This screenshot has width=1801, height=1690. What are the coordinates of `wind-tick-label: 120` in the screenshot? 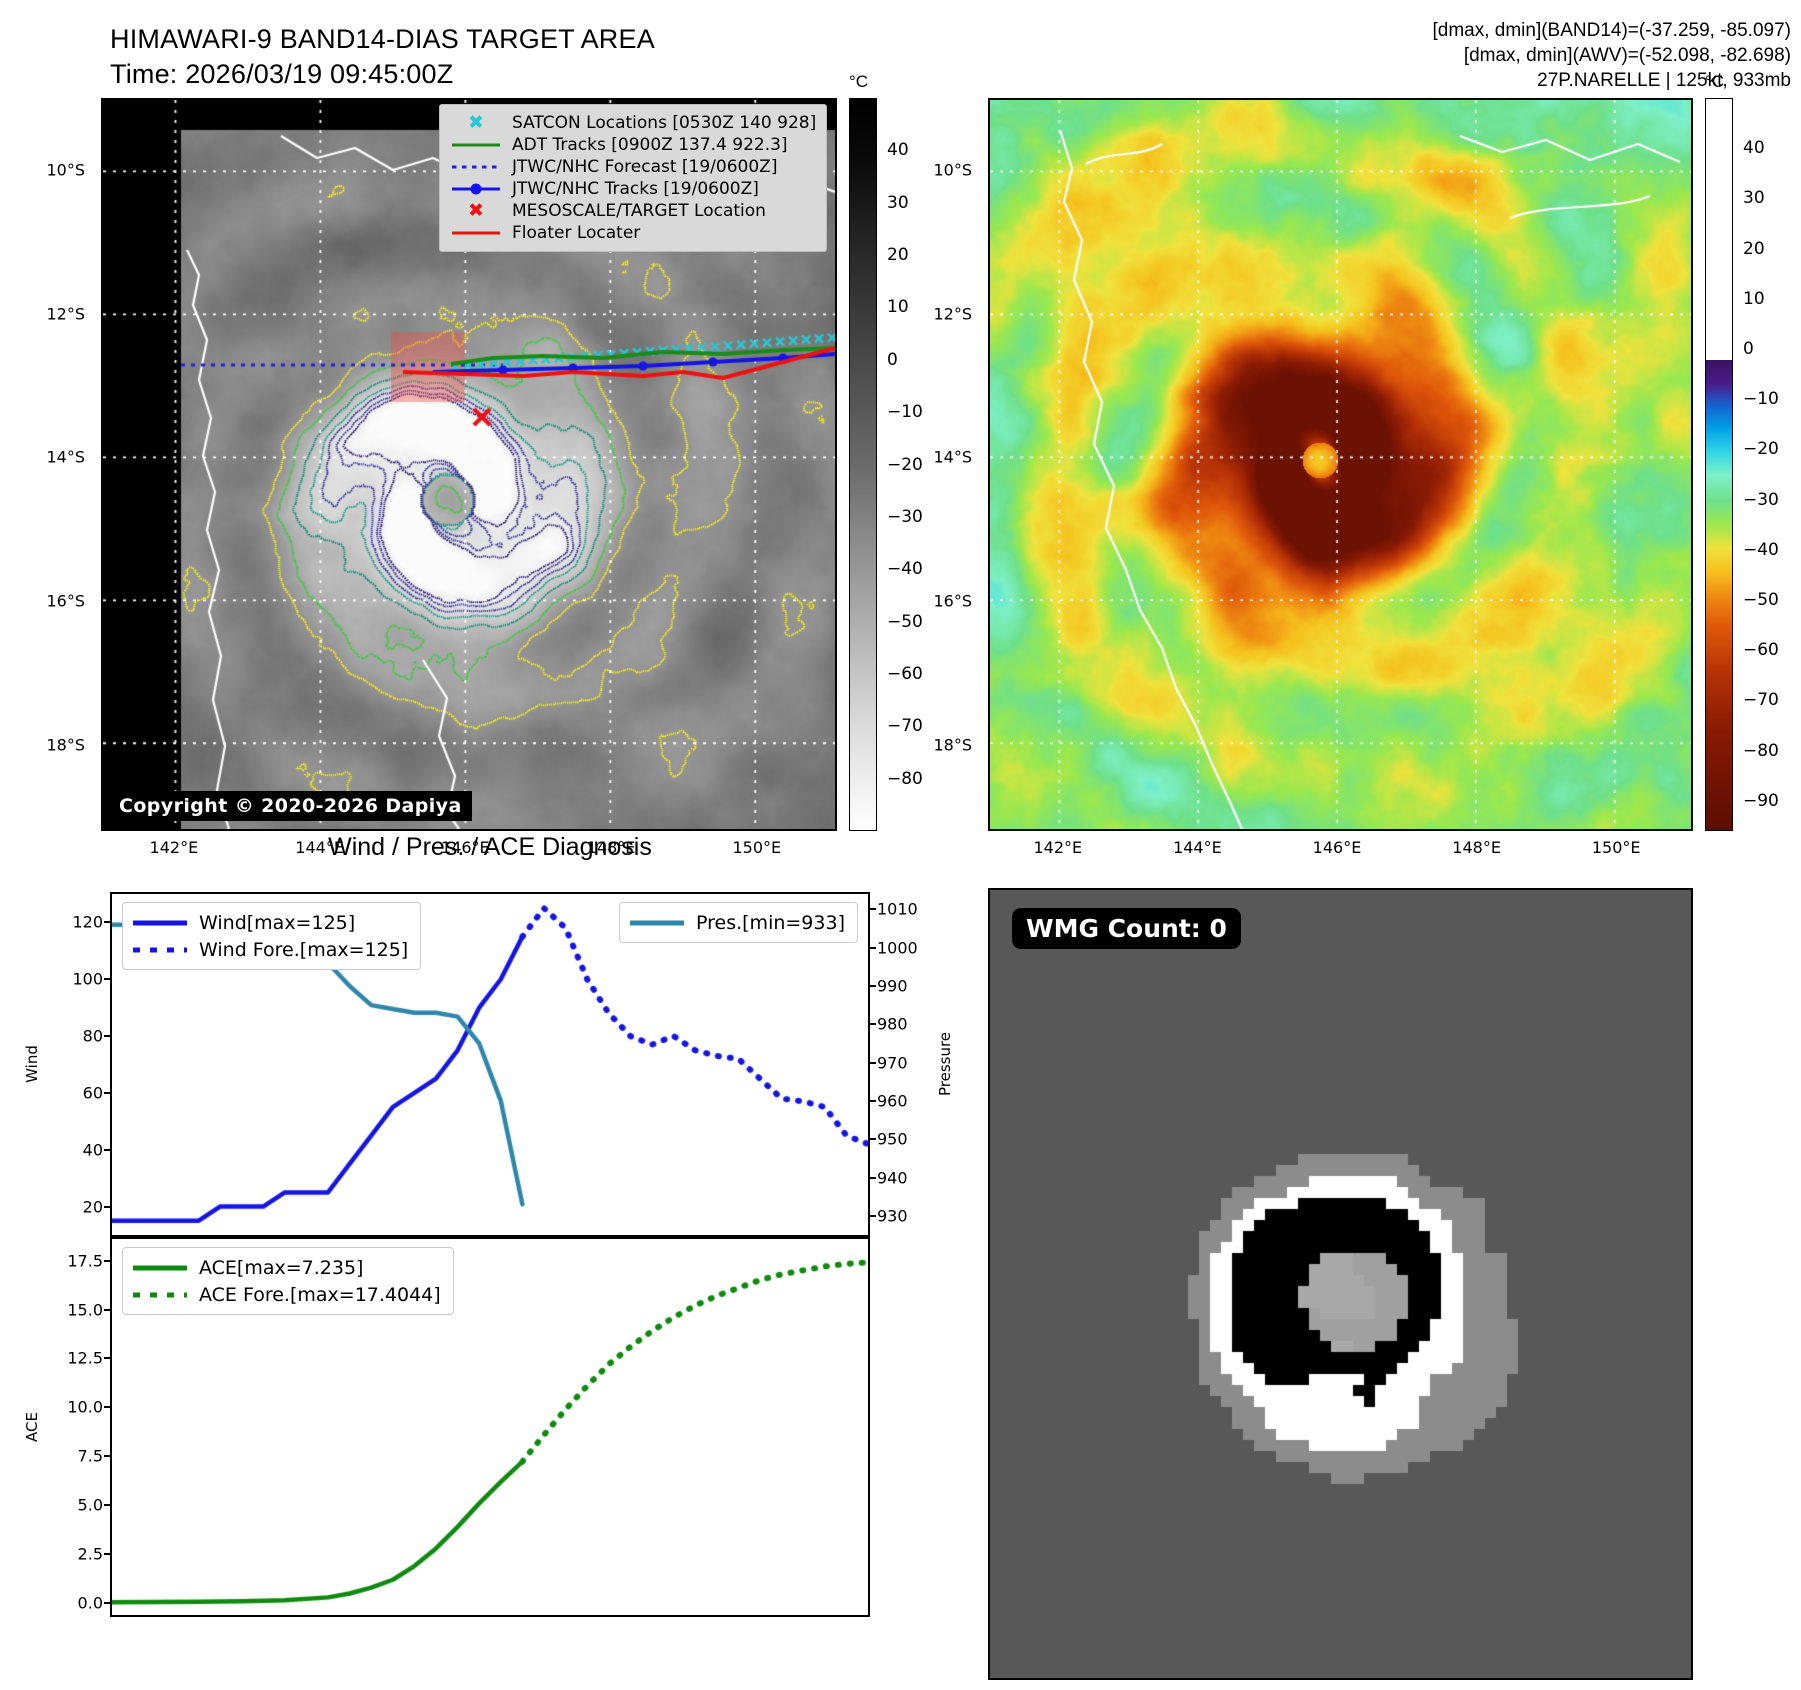 It's located at (87, 922).